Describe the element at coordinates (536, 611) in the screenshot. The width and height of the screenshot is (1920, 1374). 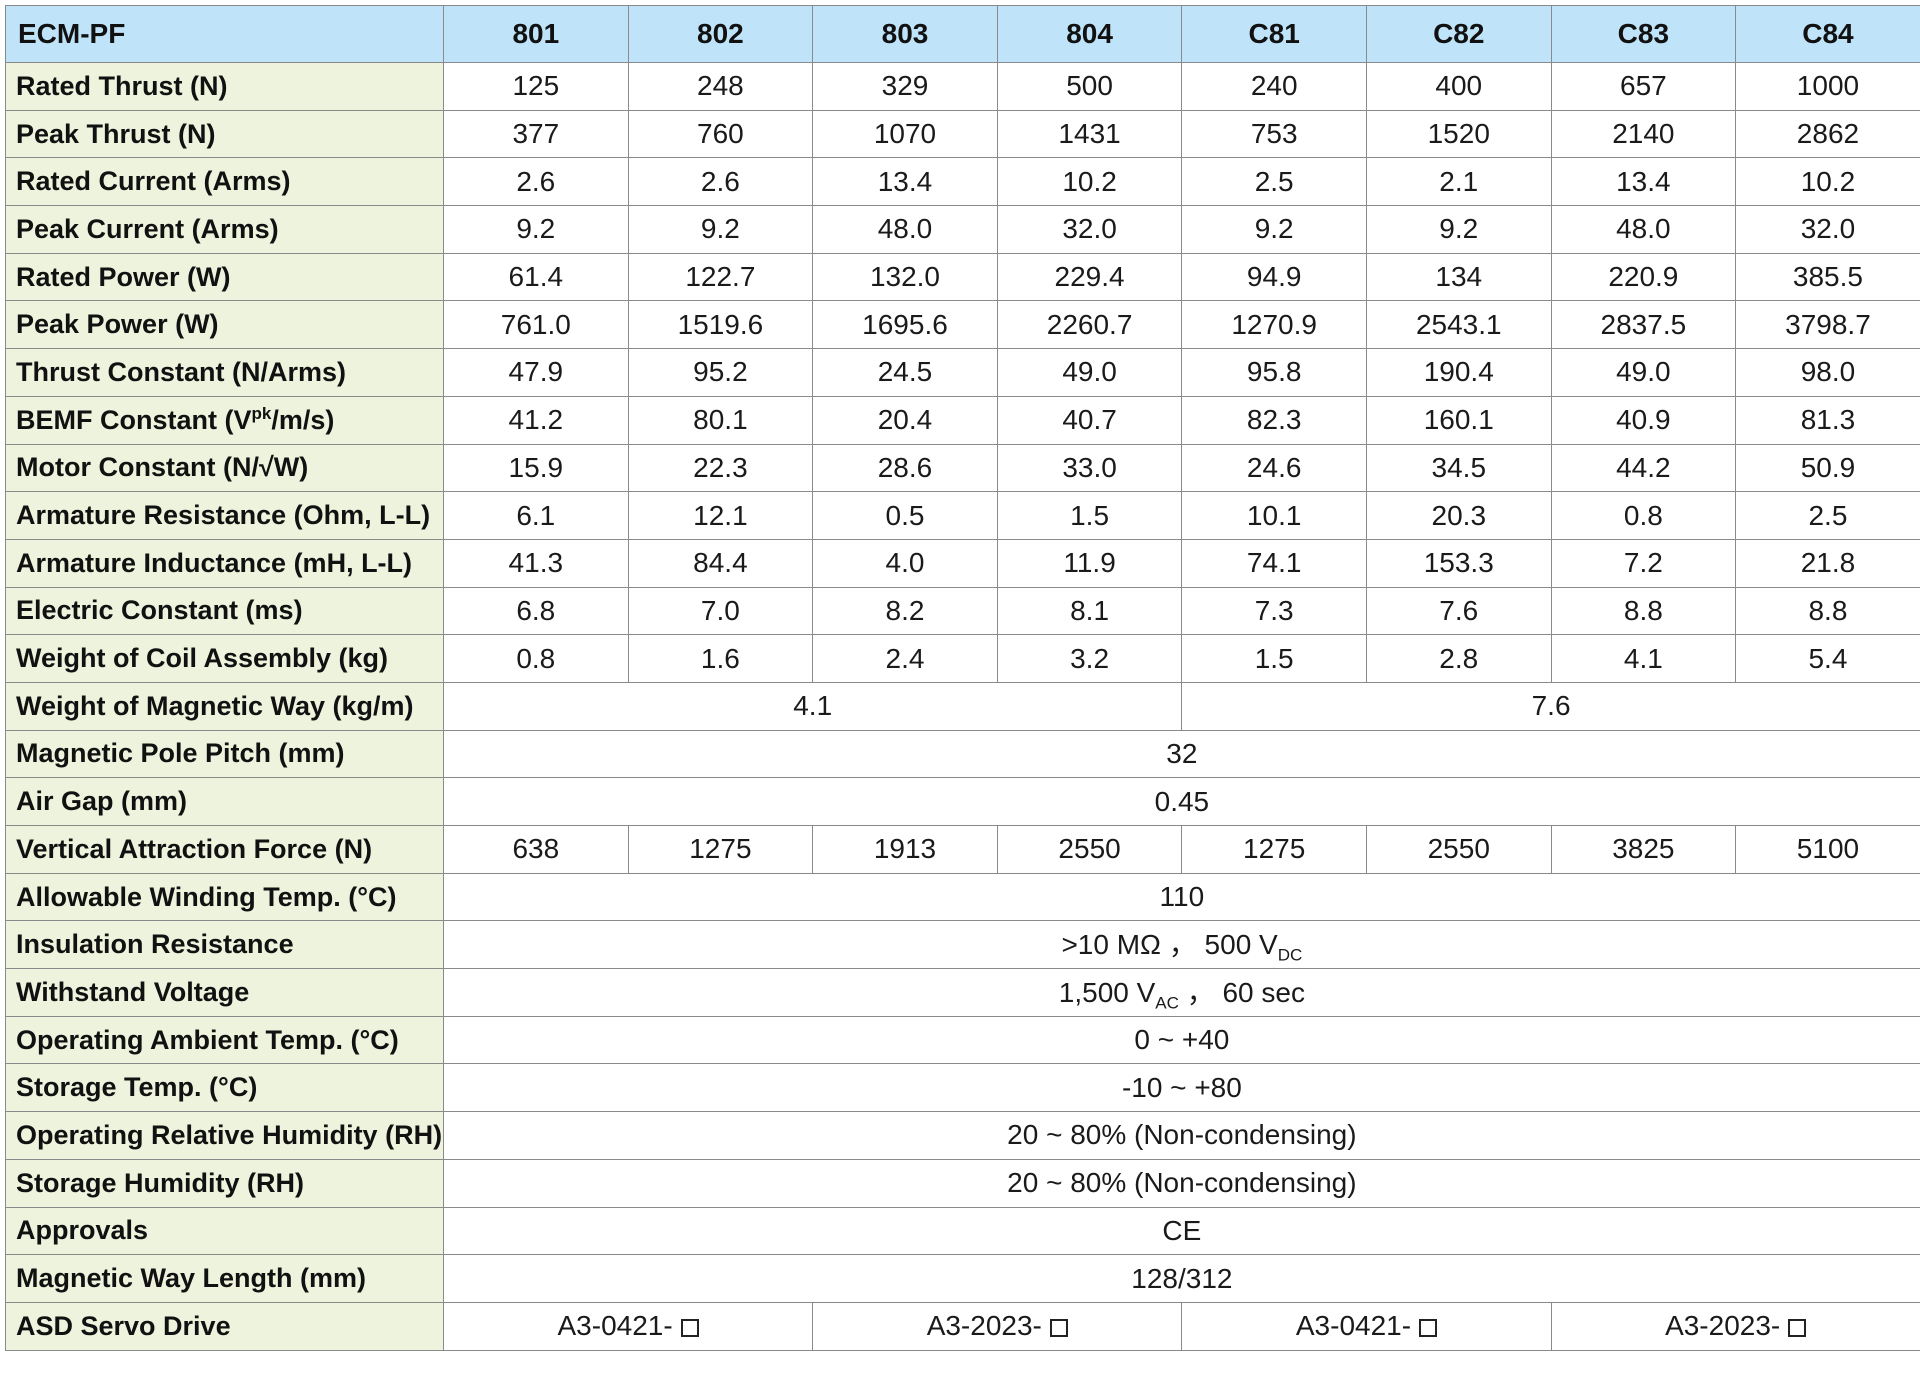
I see `table-cell: 6.8` at that location.